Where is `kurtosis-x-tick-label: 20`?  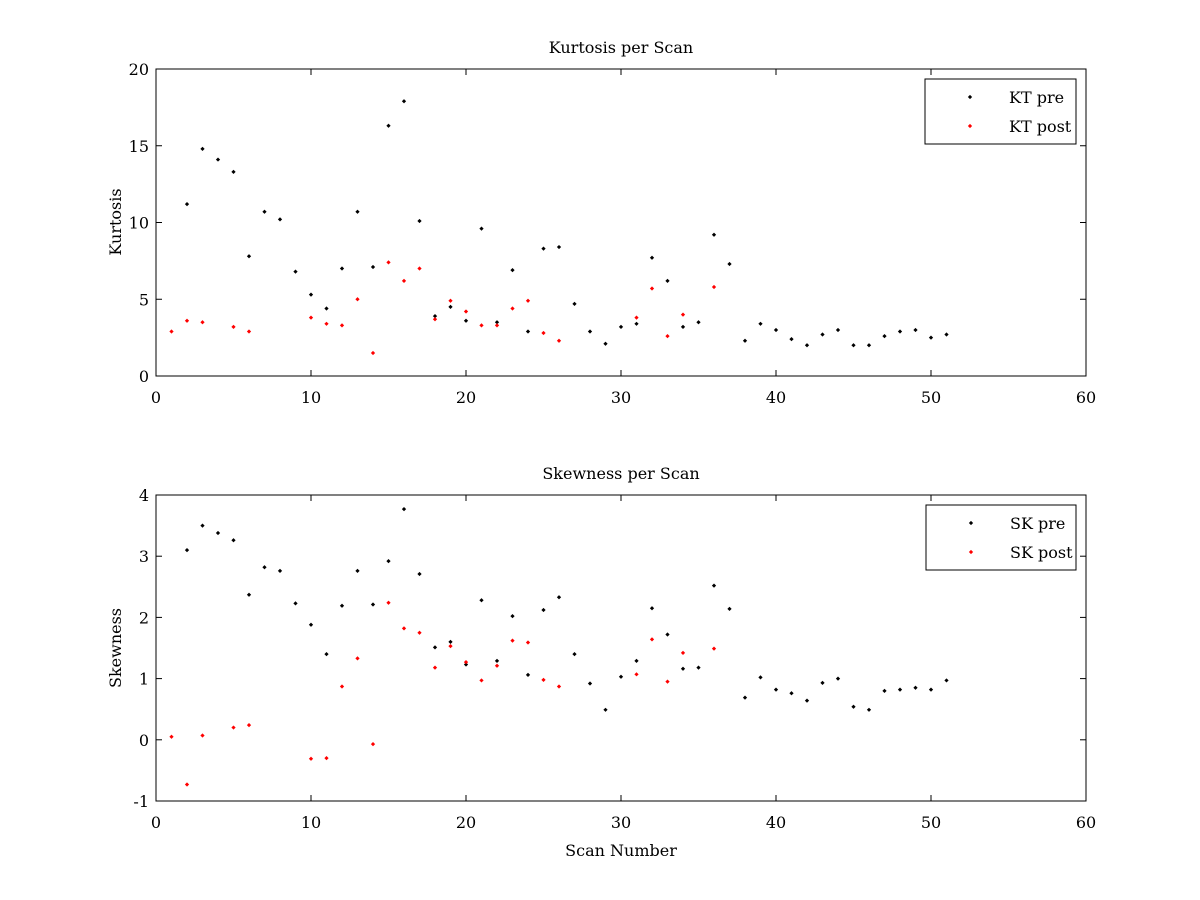
kurtosis-x-tick-label: 20 is located at coordinates (466, 397).